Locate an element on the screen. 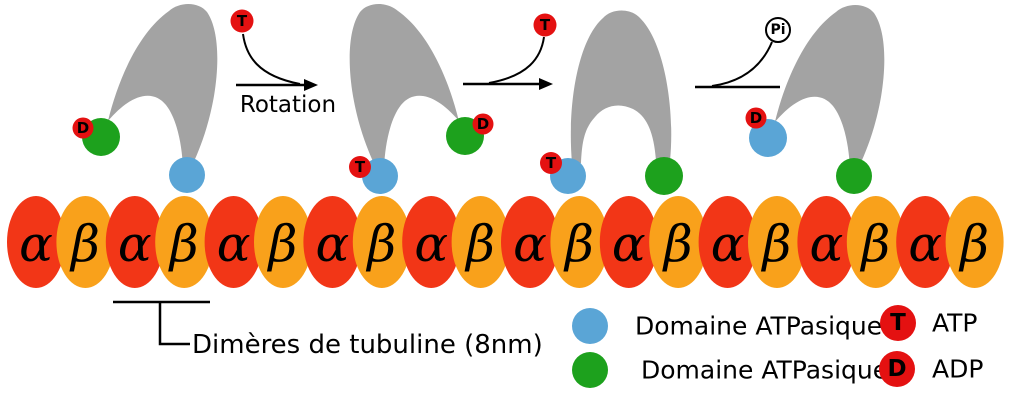 The height and width of the screenshot is (410, 1024). atp-entry-curve is located at coordinates (271, 59).